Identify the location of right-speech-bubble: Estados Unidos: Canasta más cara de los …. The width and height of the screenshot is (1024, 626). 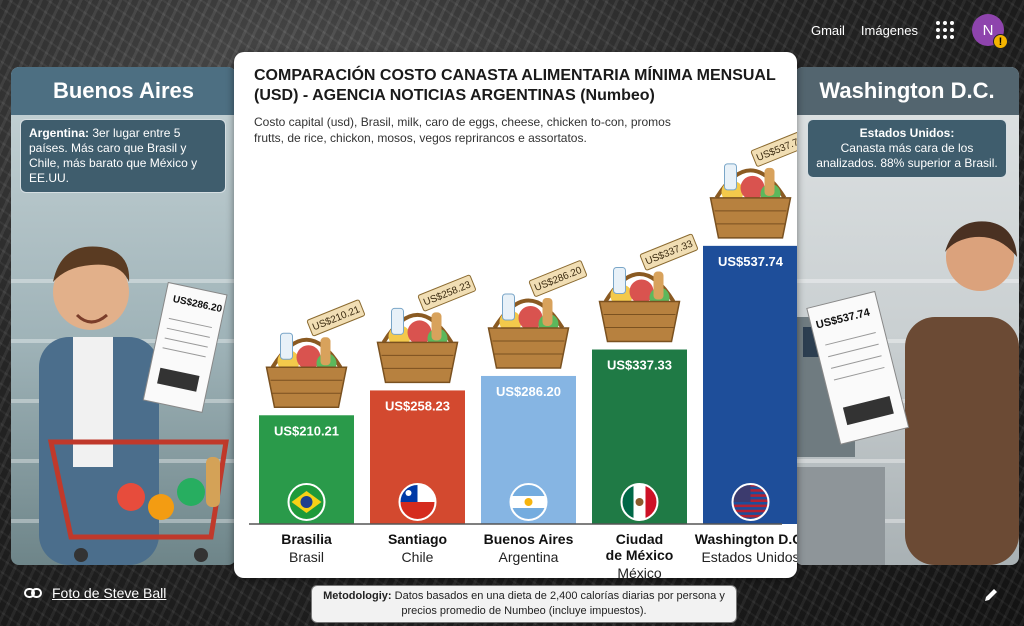
(907, 148).